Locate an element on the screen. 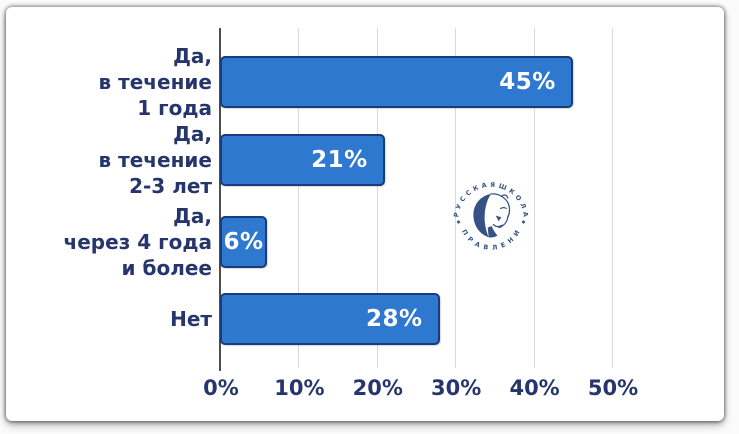 This screenshot has height=434, width=739. bar-value-label: 28% is located at coordinates (394, 319).